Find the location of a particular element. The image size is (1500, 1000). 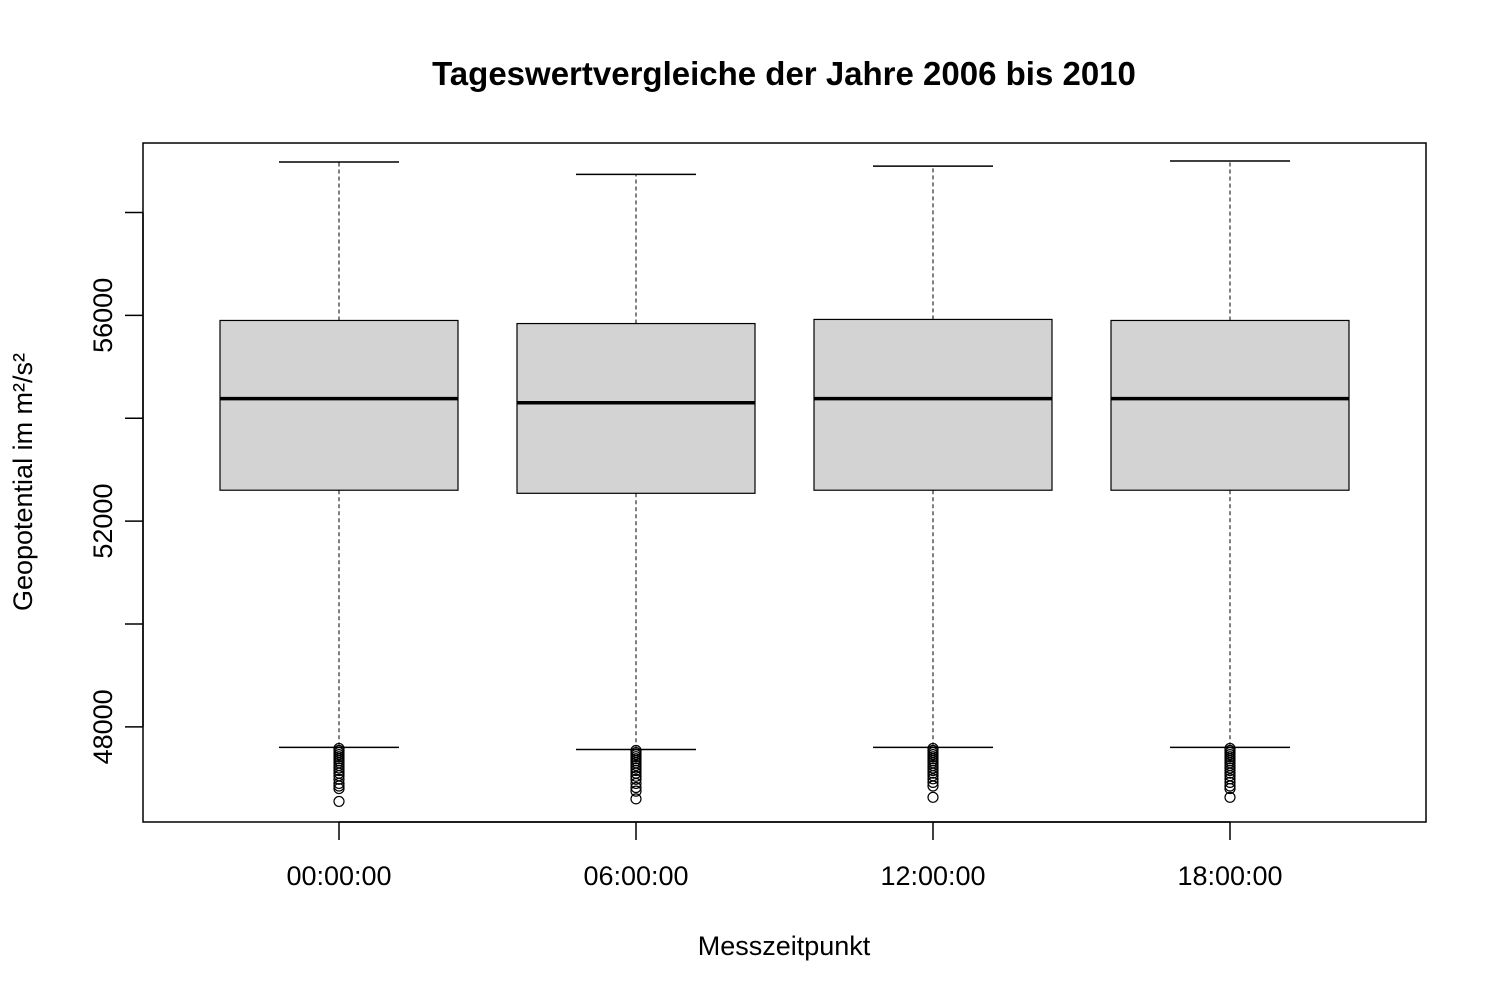

x-axis-label: Messzeitpunkt is located at coordinates (784, 946).